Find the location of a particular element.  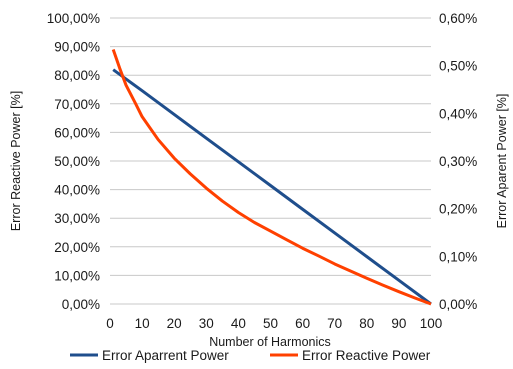

x-tick-label: 90 is located at coordinates (398, 323).